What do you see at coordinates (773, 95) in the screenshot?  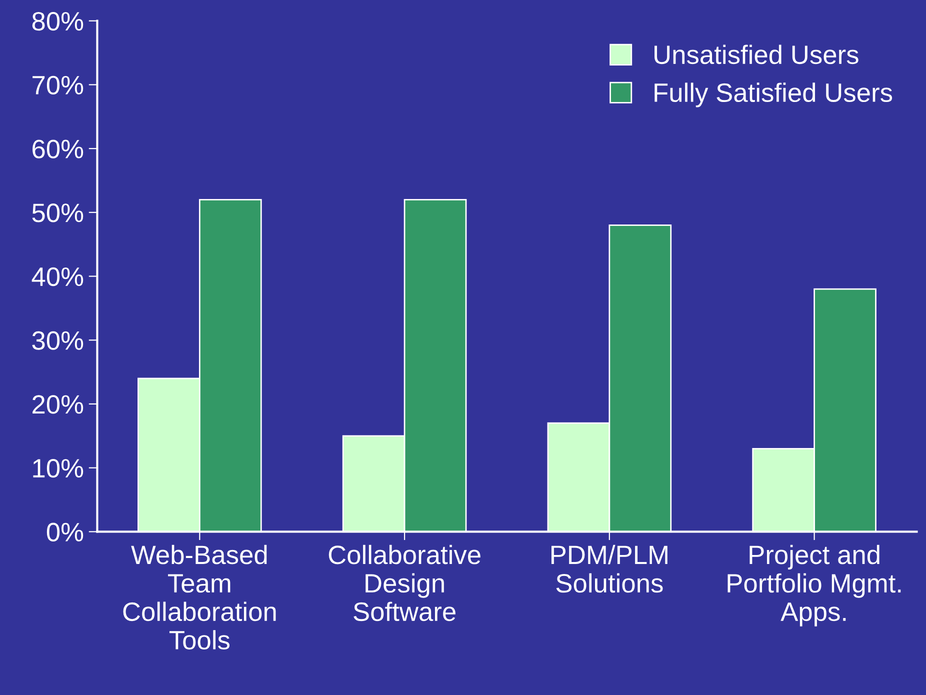 I see `legend-label: Fully Satisfied Users` at bounding box center [773, 95].